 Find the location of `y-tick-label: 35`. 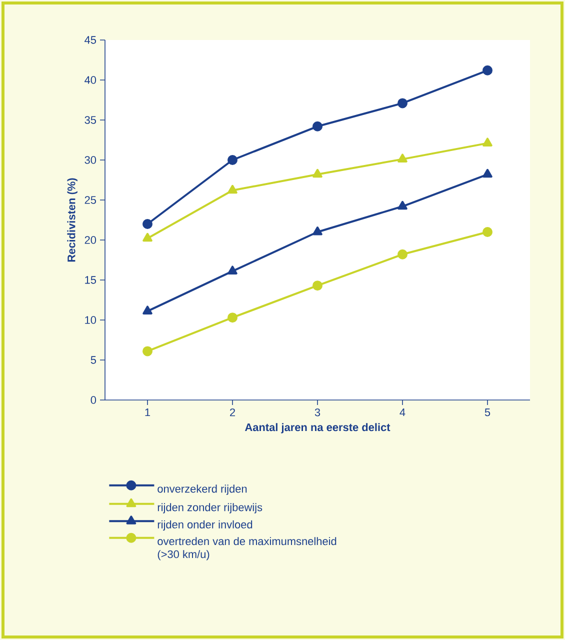

y-tick-label: 35 is located at coordinates (90, 120).